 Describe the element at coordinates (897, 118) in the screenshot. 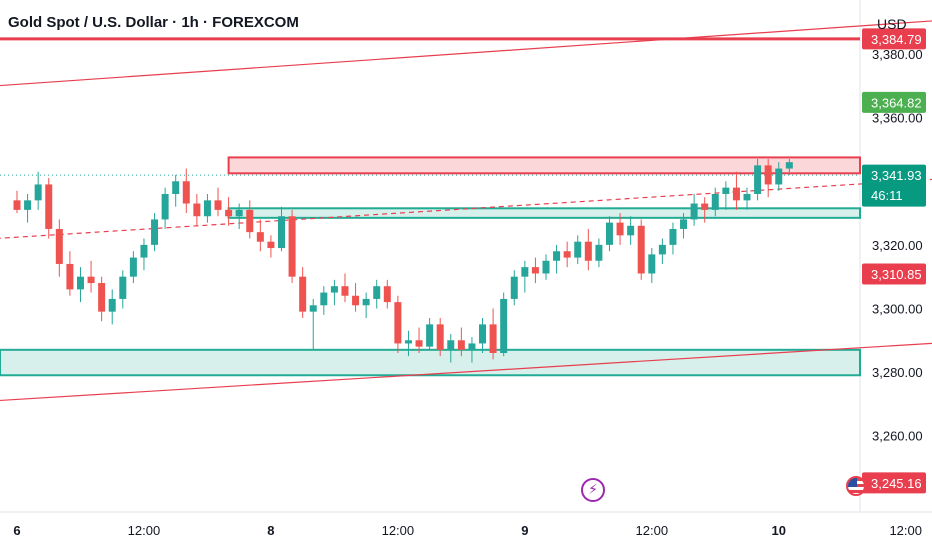

I see `price-tick-label: 3,360.00` at that location.